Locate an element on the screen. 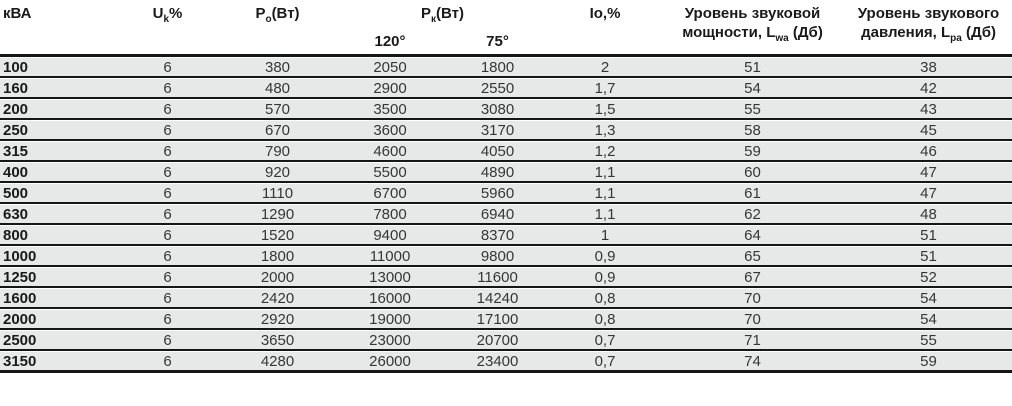  table-row: 2000 6 2920 19000 17100 0,8 70 54 is located at coordinates (506, 319).